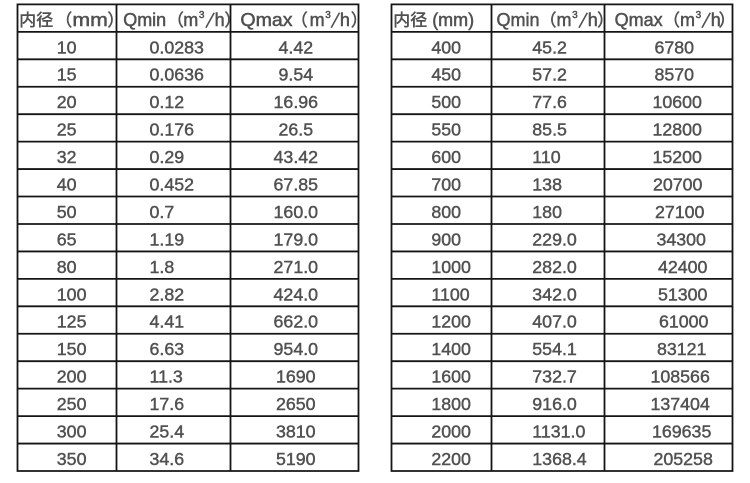  What do you see at coordinates (554, 377) in the screenshot?
I see `svg-text: 732.7` at bounding box center [554, 377].